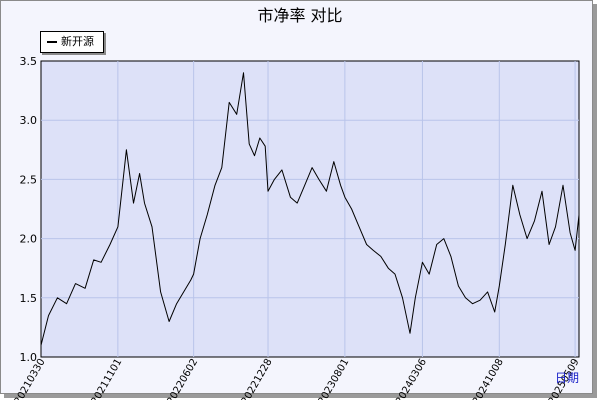 This screenshot has width=600, height=400. Describe the element at coordinates (29, 209) in the screenshot. I see `y-axis-ticks: 1.0 1.5 2.0 2.5 3.0 3.5` at that location.